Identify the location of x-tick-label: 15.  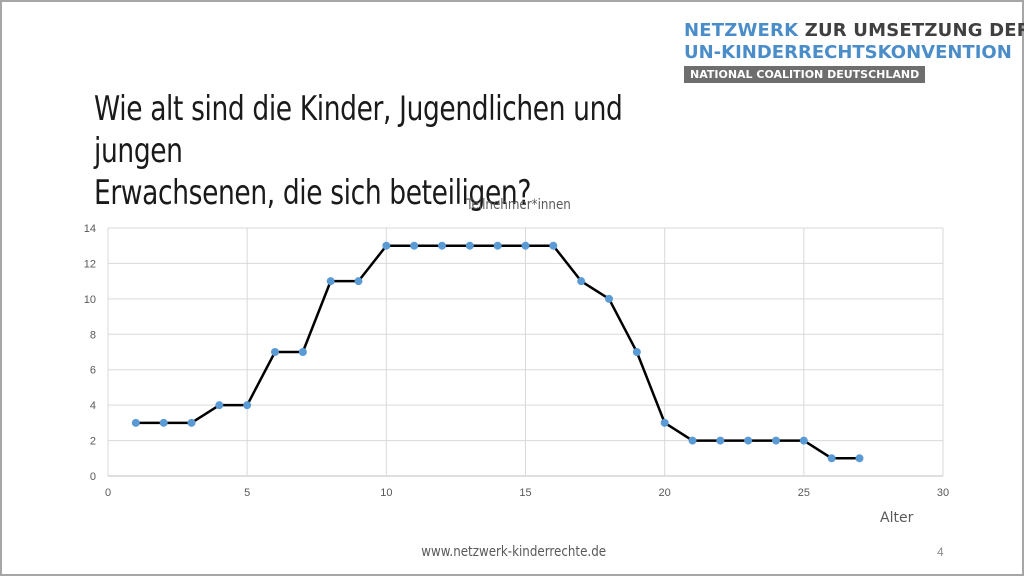
(525, 493).